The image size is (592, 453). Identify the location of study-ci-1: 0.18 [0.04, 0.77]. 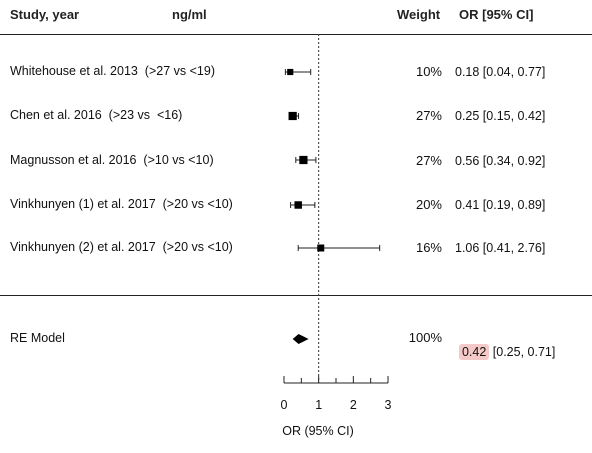
(500, 72).